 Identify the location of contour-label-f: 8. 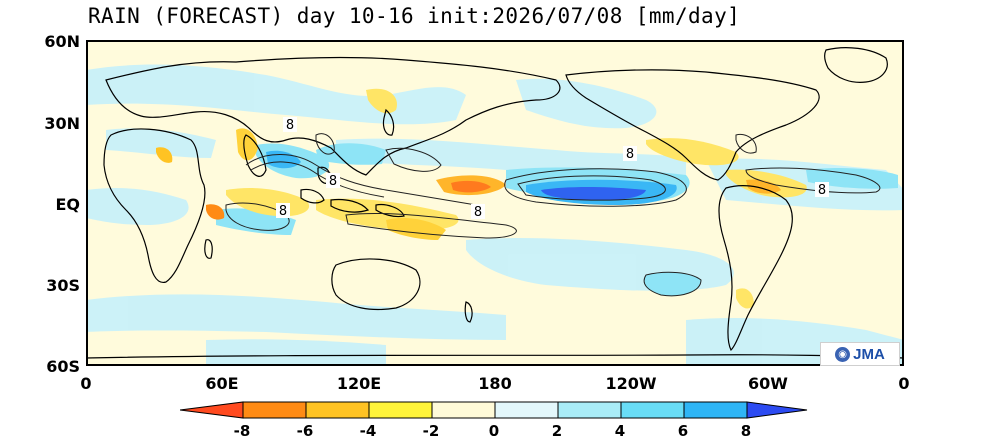
(822, 190).